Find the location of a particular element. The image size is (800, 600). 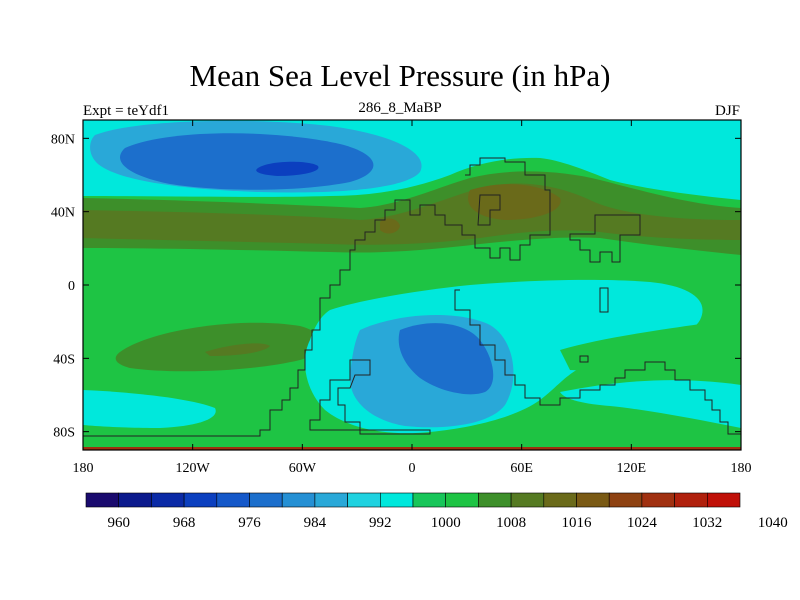

x-tick-label: 60W is located at coordinates (303, 468).